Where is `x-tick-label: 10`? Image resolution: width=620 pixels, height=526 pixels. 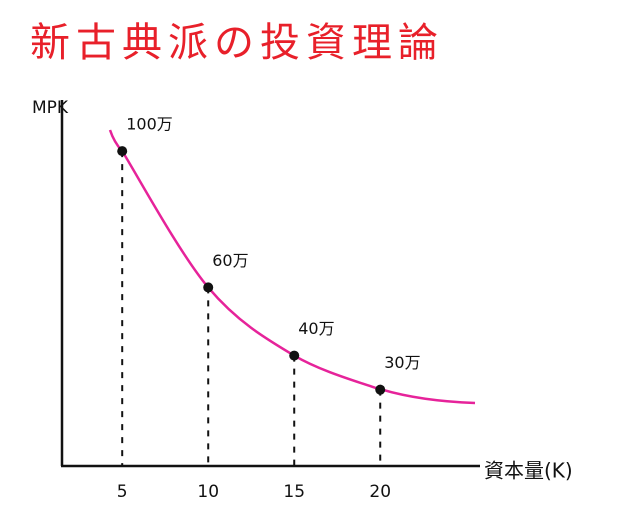 x-tick-label: 10 is located at coordinates (208, 492).